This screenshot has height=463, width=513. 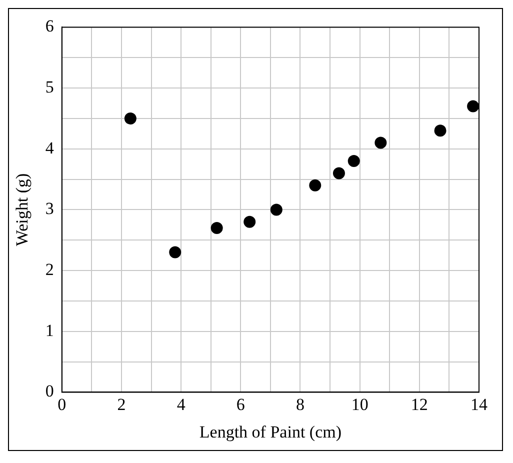 I want to click on x-tick-label: 12, so click(x=419, y=404).